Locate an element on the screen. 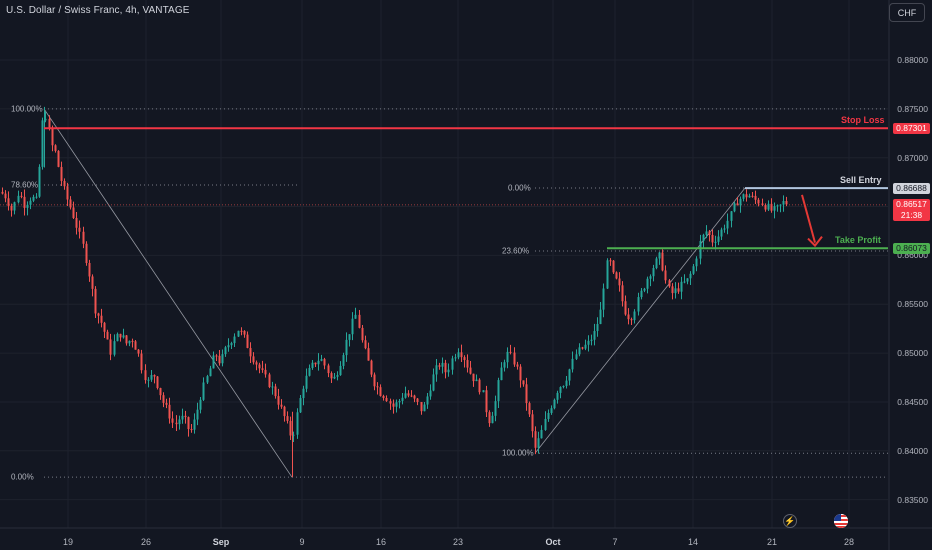  currency-button: CHF is located at coordinates (907, 12).